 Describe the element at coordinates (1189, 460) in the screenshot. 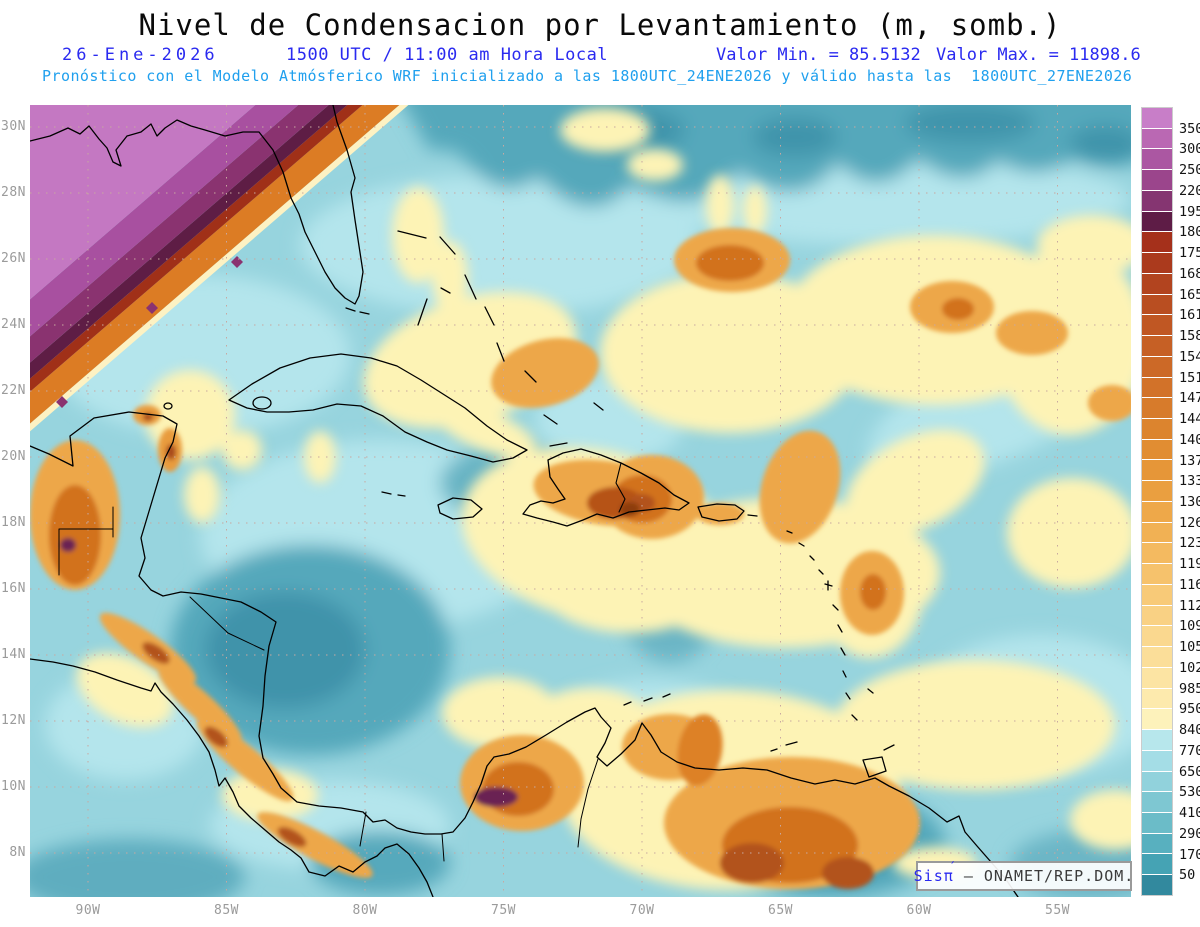

I see `colorbar-tick-label: 1370` at that location.